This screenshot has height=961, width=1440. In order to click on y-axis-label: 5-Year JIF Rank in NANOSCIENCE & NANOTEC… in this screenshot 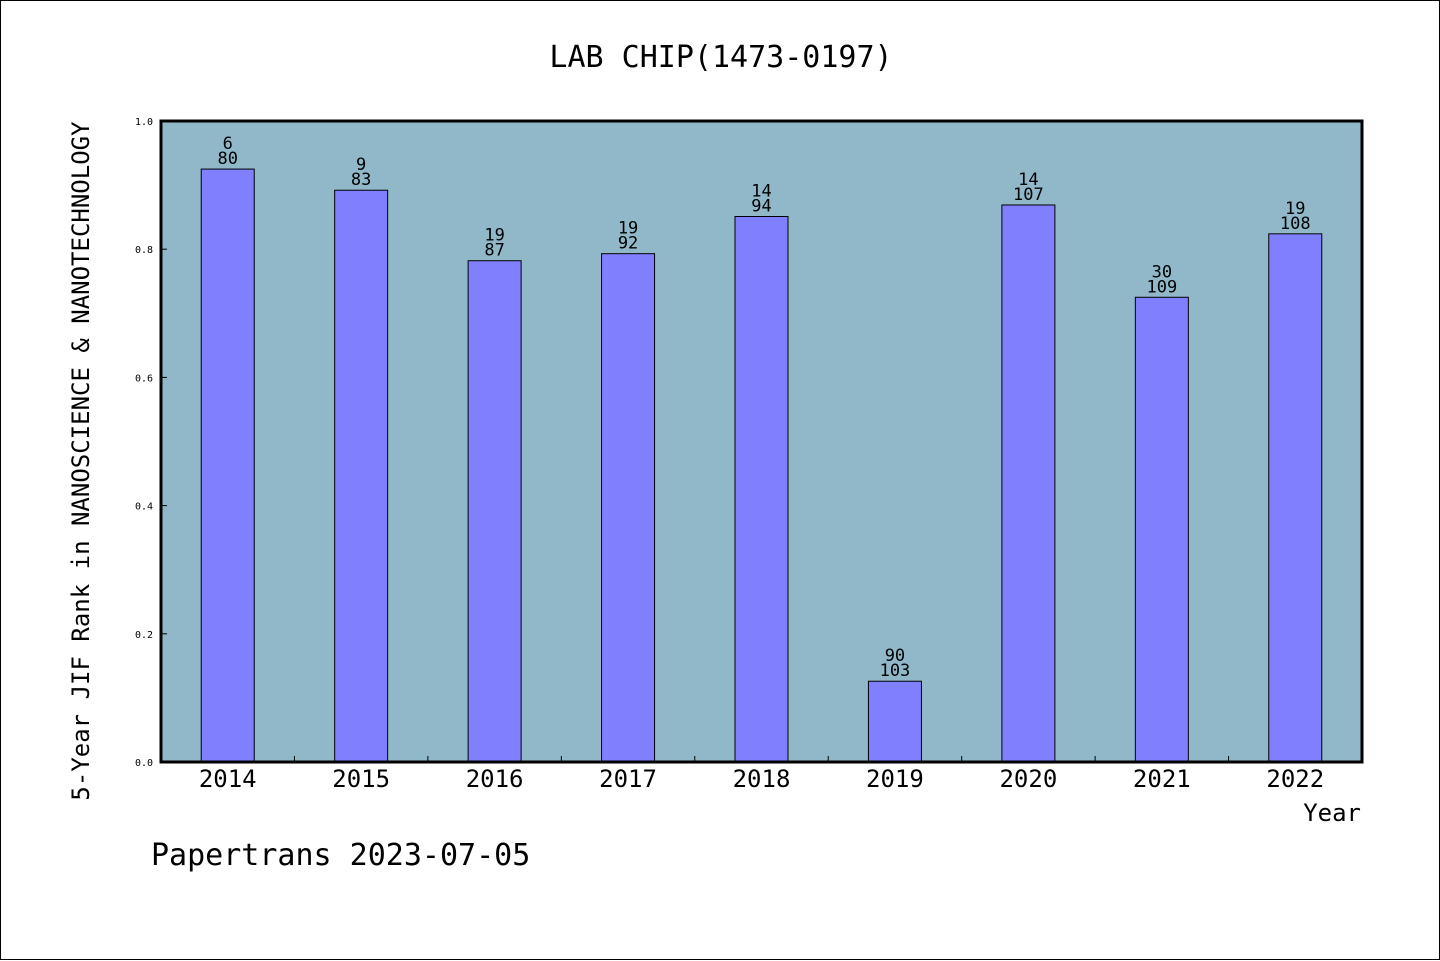, I will do `click(81, 461)`.